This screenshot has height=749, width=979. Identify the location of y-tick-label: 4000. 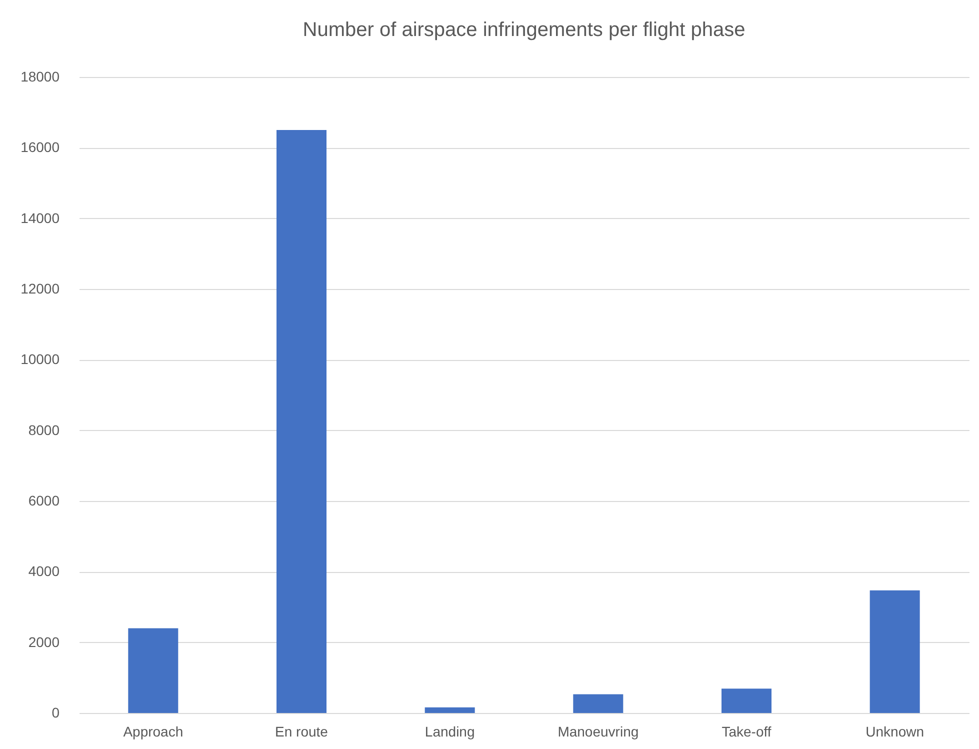
(44, 571).